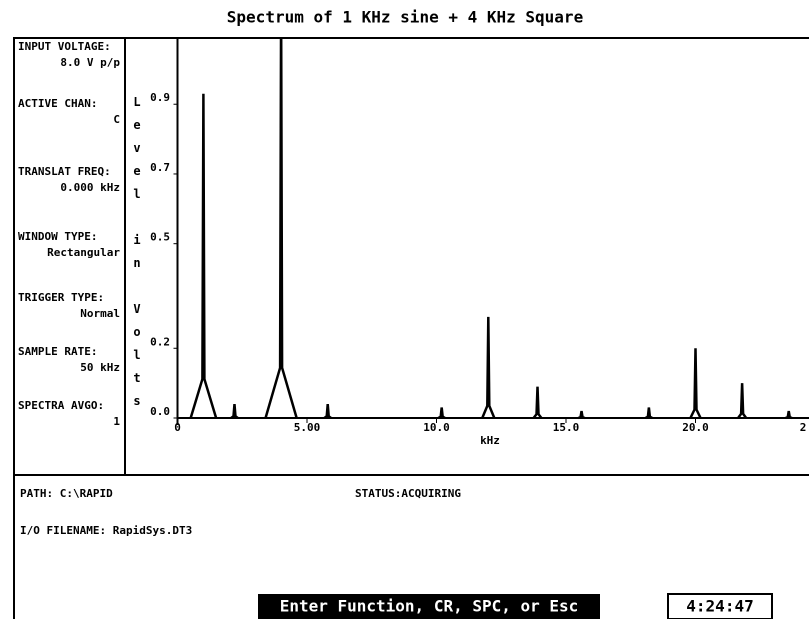  I want to click on y-tick-label: 0.7, so click(160, 167).